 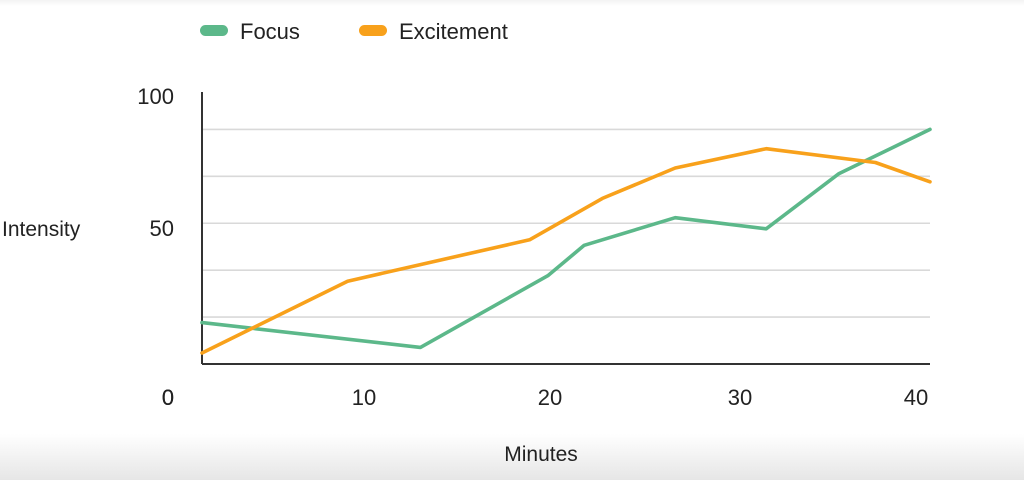 What do you see at coordinates (916, 397) in the screenshot?
I see `x-tick-label: 40` at bounding box center [916, 397].